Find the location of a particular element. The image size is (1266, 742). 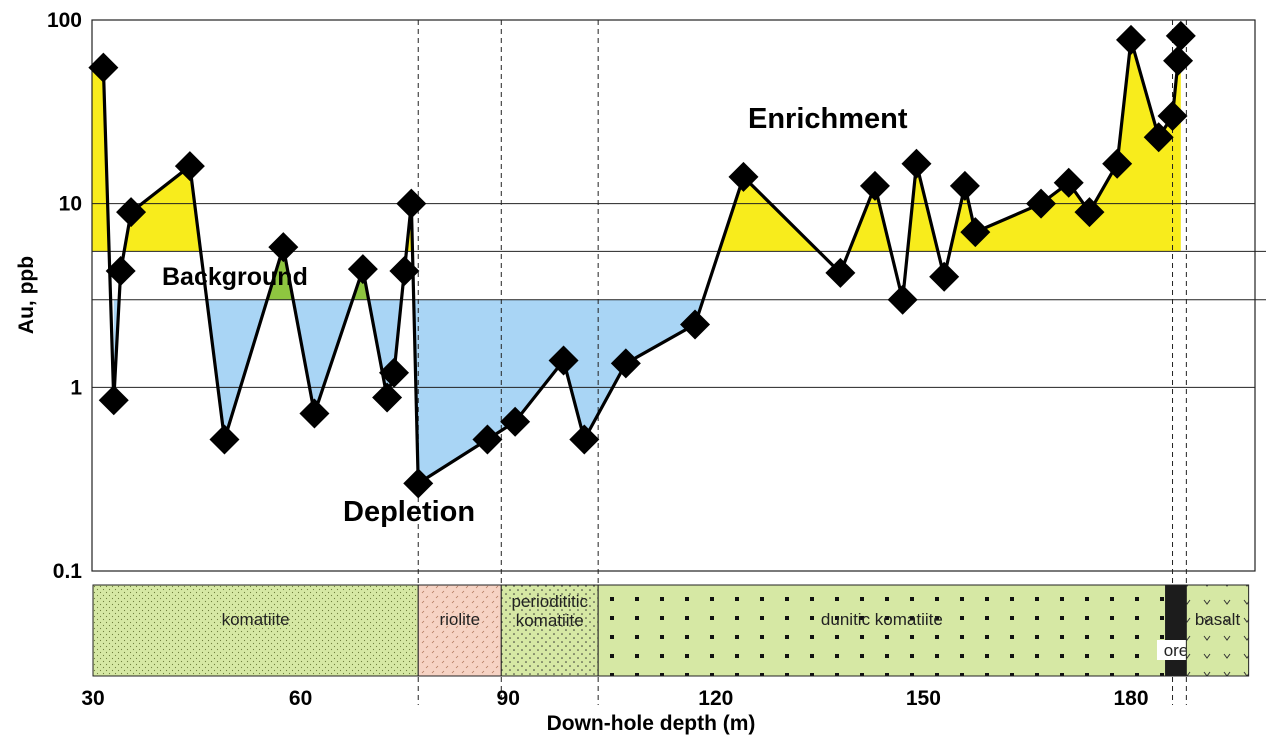

x-tick-label: 120 is located at coordinates (715, 698).